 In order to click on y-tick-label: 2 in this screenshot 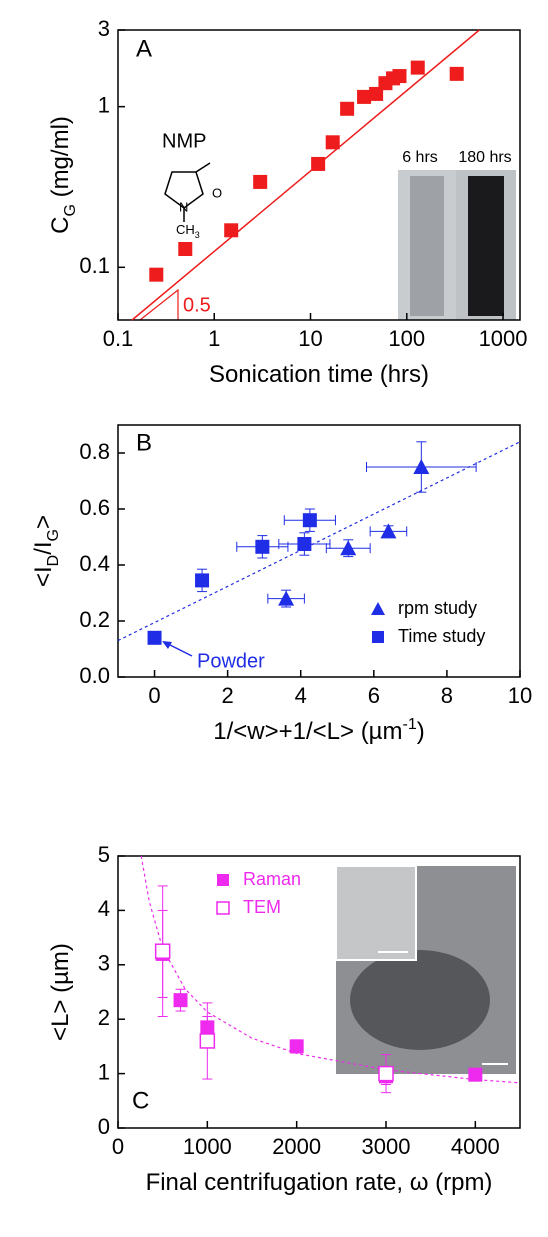, I will do `click(104, 1017)`.